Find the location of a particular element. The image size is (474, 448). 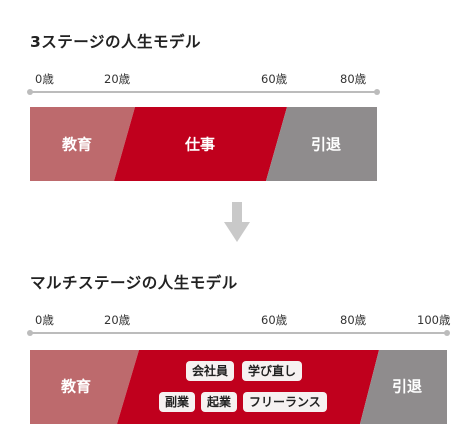

model2-tick-100: 100歳 is located at coordinates (434, 320).